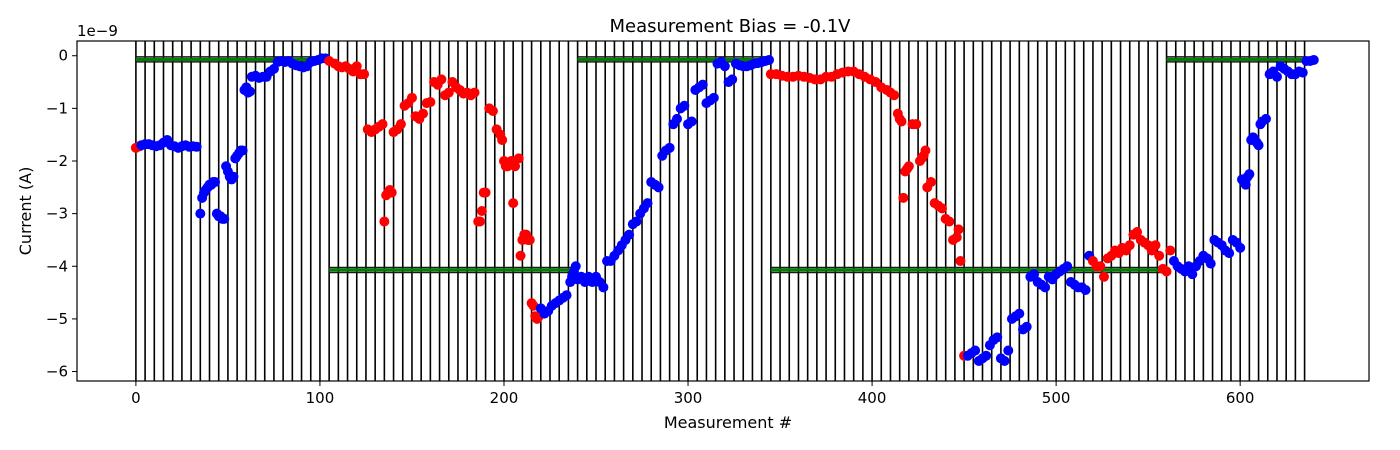 The image size is (1400, 450). What do you see at coordinates (57, 319) in the screenshot?
I see `y-tick-label: −5` at bounding box center [57, 319].